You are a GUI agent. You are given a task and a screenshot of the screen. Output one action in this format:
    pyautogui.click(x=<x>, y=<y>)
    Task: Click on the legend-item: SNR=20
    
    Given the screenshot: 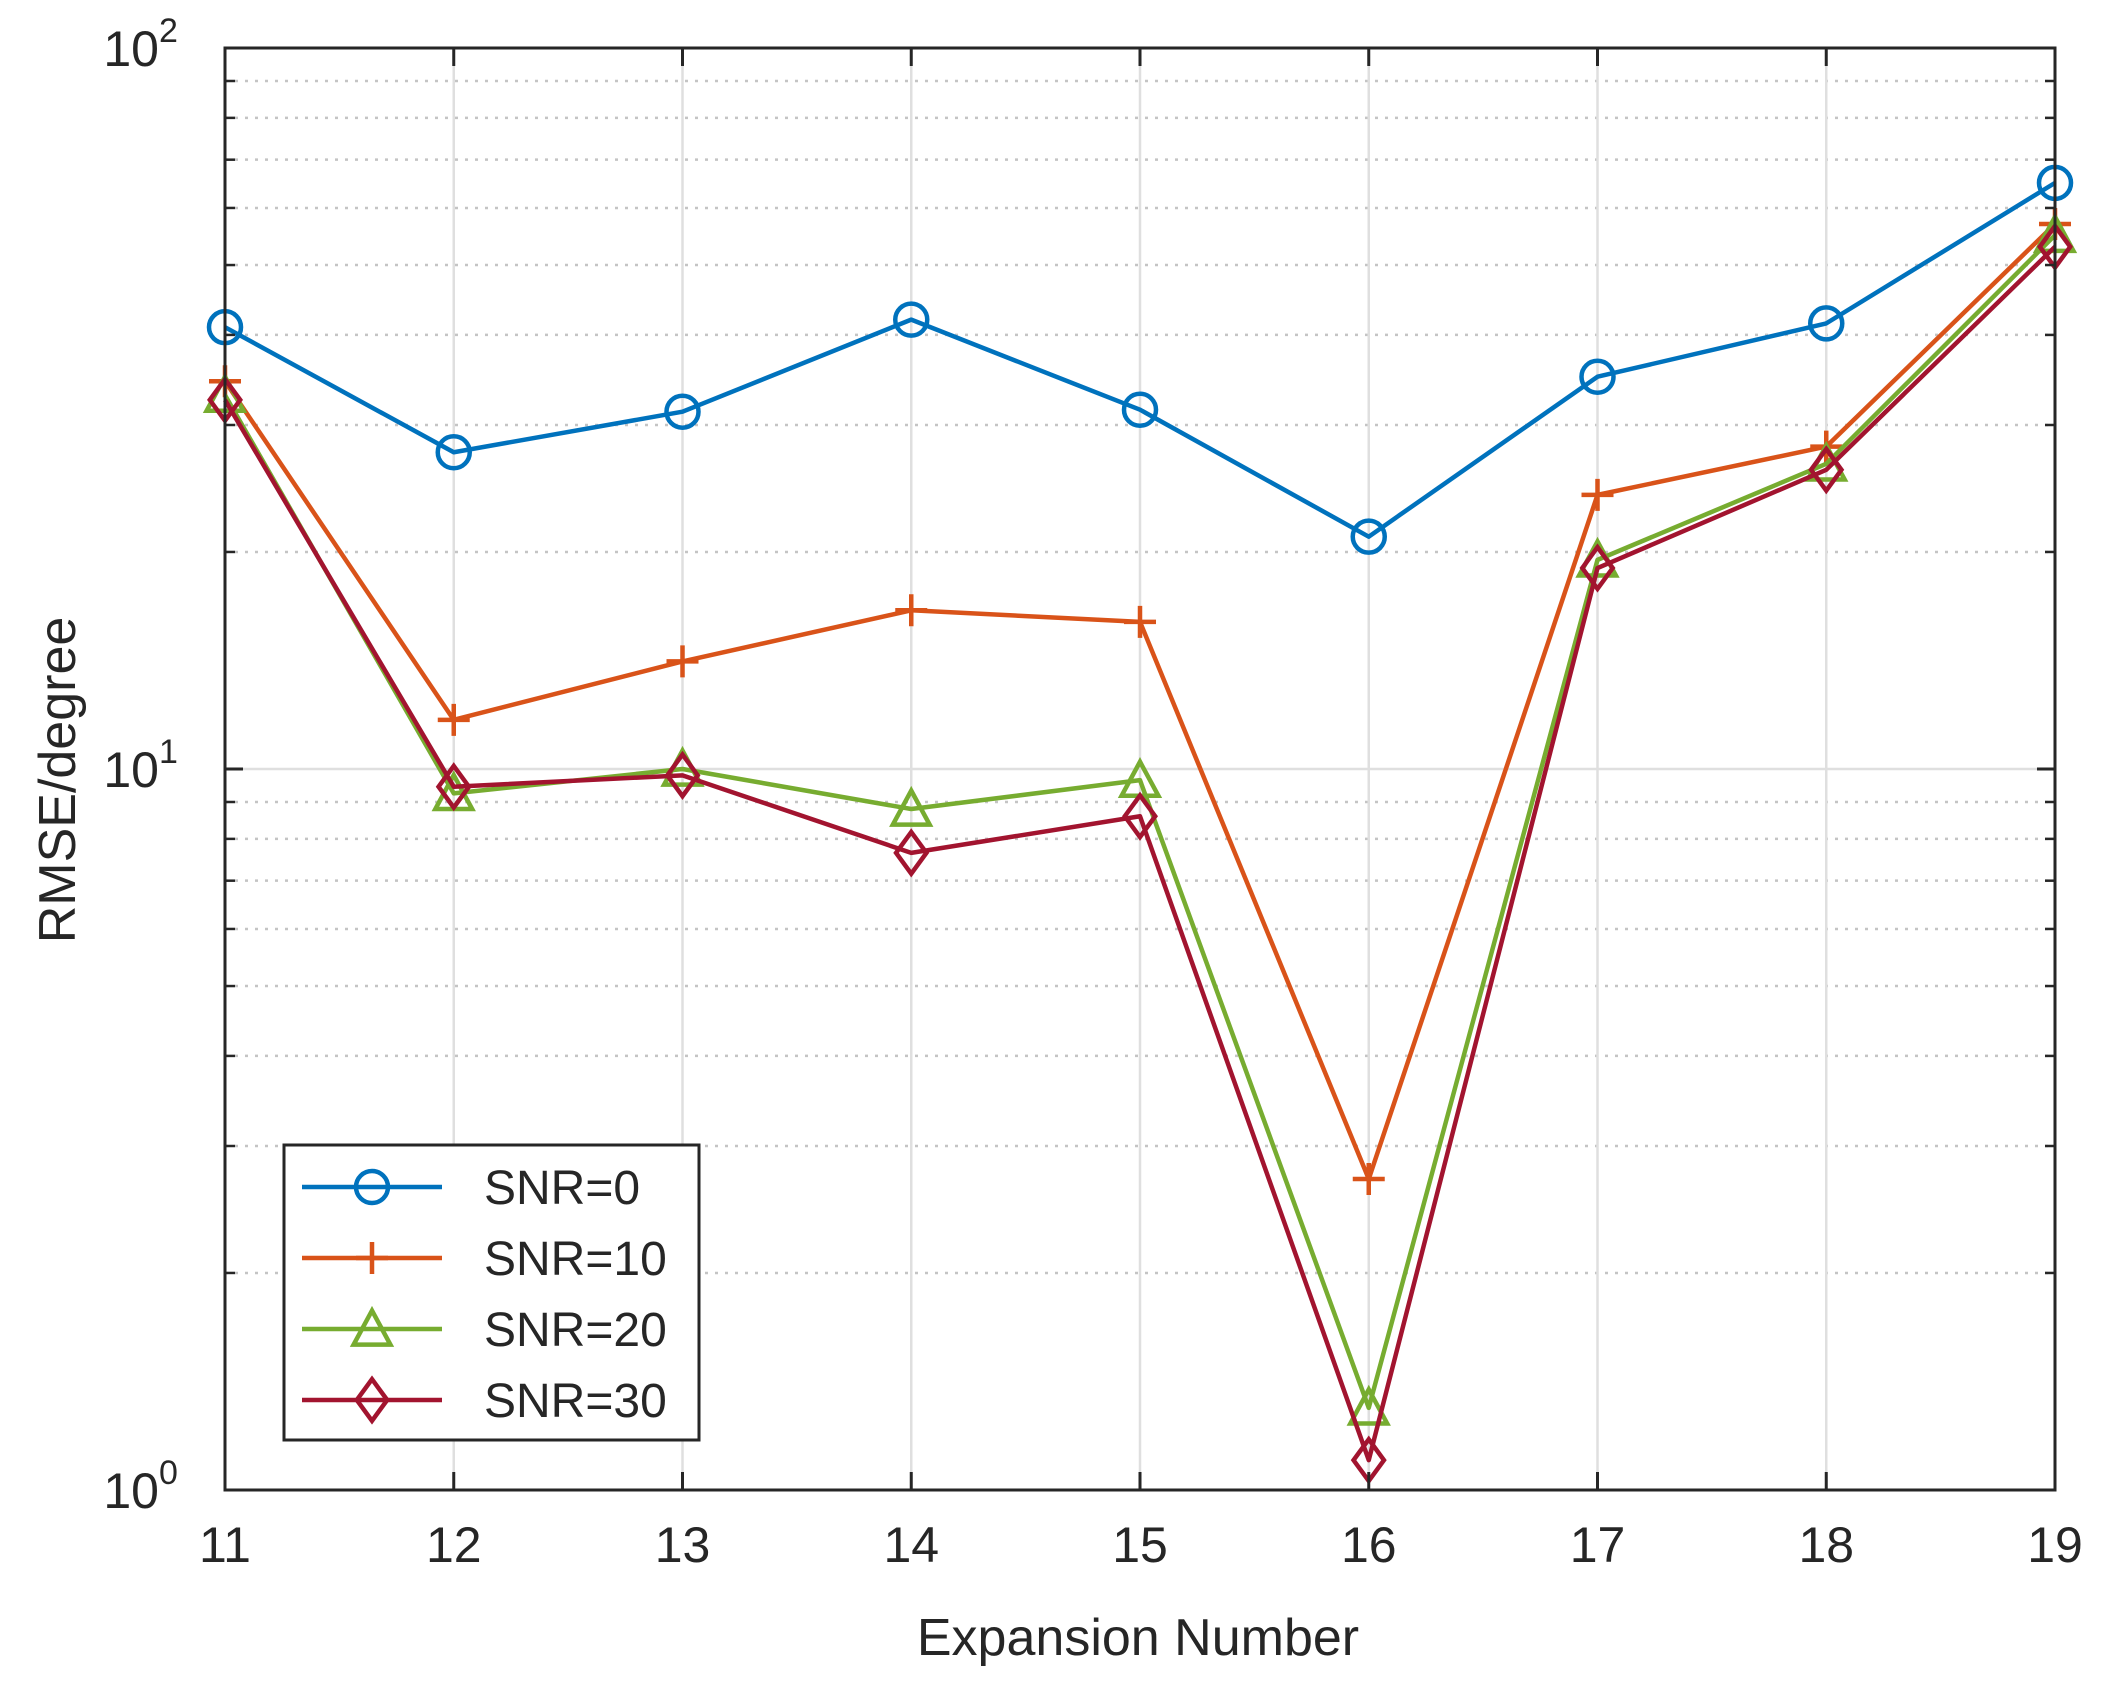 What is the action you would take?
    pyautogui.click(x=484, y=1330)
    